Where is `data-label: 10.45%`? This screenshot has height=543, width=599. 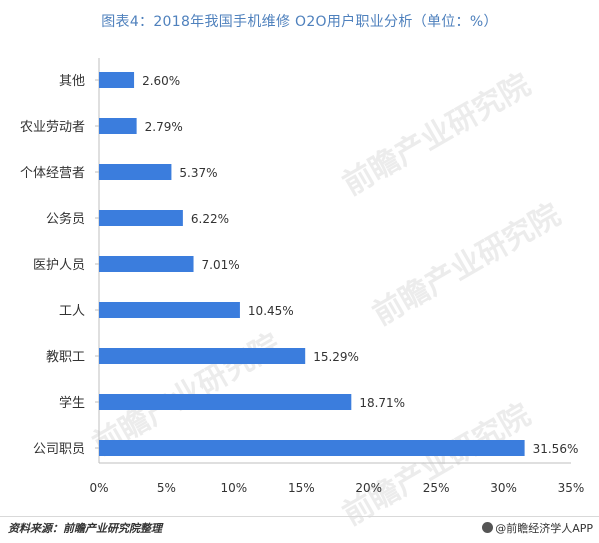 data-label: 10.45% is located at coordinates (271, 311).